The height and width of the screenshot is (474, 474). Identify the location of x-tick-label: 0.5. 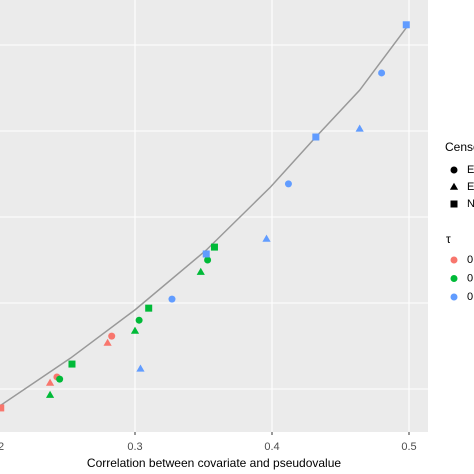
(408, 447).